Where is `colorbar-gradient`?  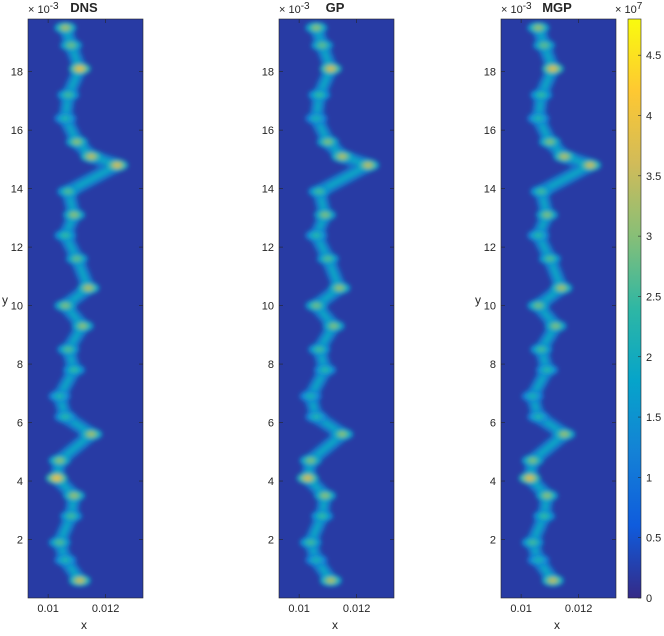 colorbar-gradient is located at coordinates (634, 308).